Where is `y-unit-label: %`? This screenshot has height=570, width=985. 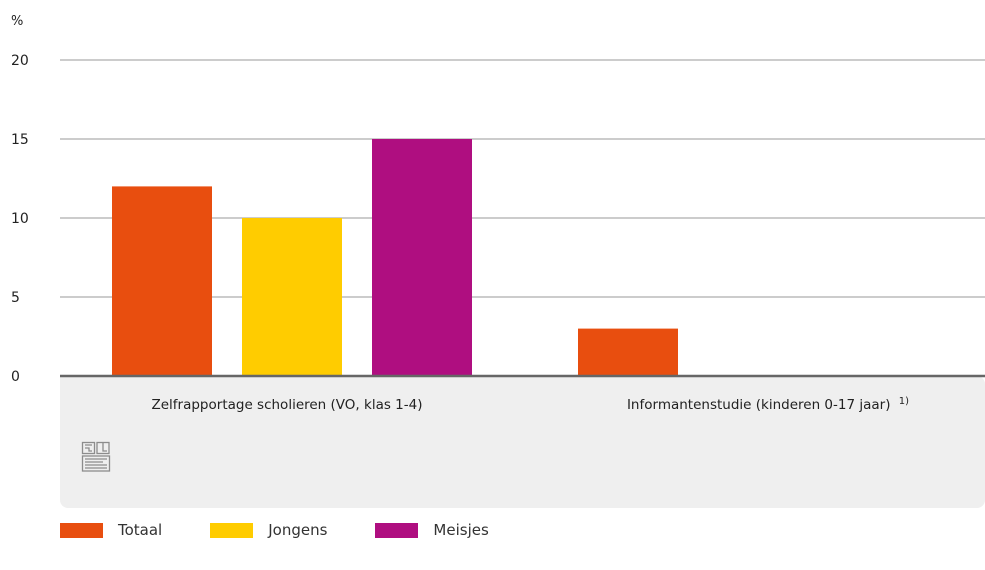
y-unit-label: % is located at coordinates (17, 21).